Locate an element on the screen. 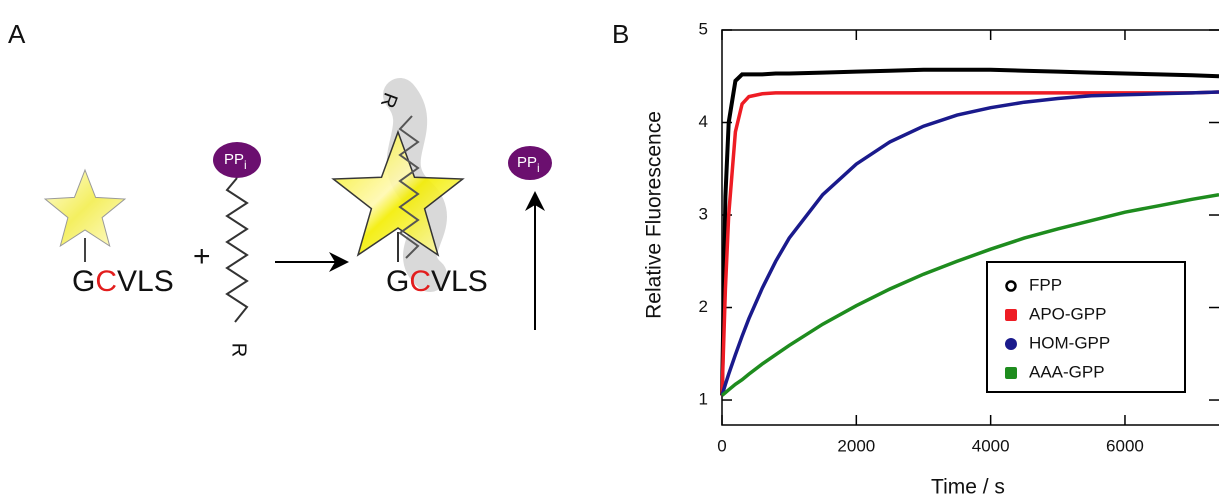 The width and height of the screenshot is (1219, 500). fluorophore-bright is located at coordinates (398, 193).